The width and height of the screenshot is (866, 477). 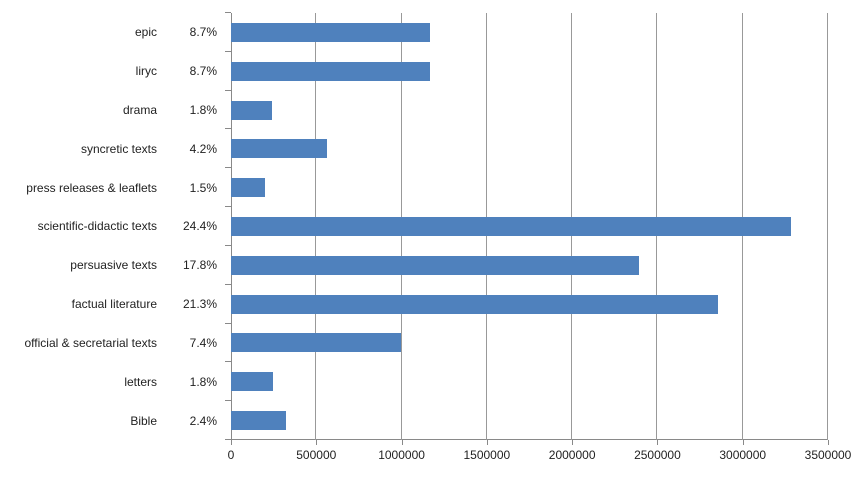 I want to click on chart-row: Bible 2.4%, so click(x=414, y=420).